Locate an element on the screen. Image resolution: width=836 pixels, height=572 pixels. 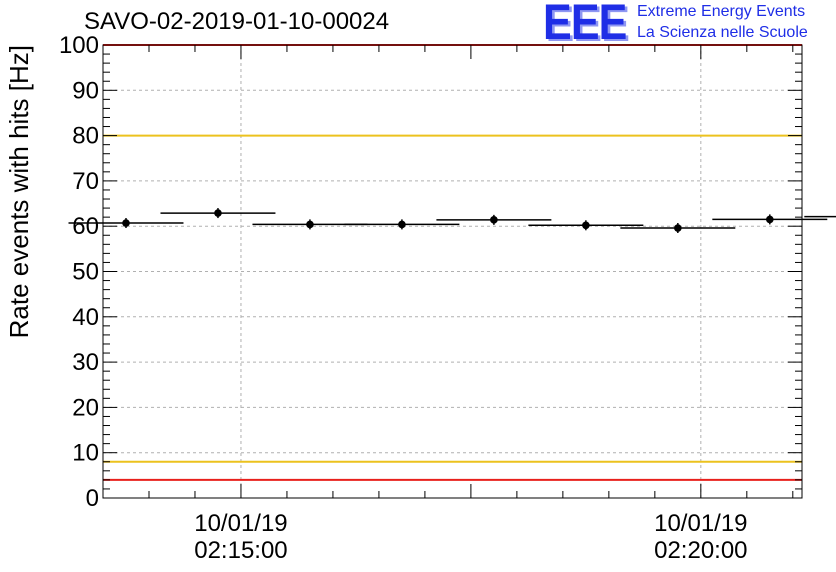
y-tick-label: 30 is located at coordinates (85, 362).